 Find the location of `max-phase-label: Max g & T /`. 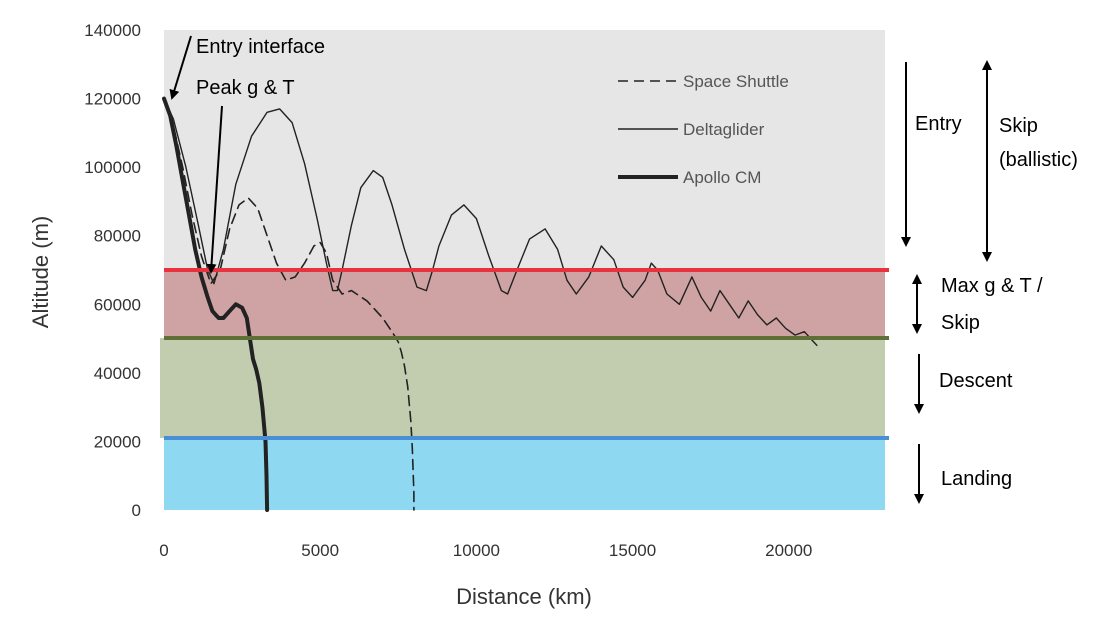

max-phase-label: Max g & T / is located at coordinates (992, 286).